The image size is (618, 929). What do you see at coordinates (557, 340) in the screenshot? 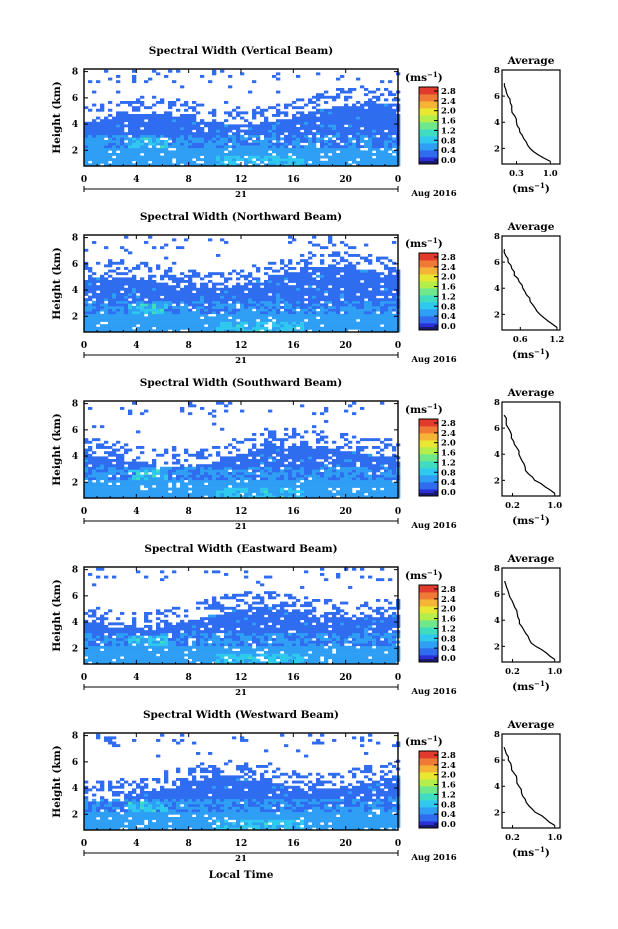
I see `average-x-tick-label: 1.2` at bounding box center [557, 340].